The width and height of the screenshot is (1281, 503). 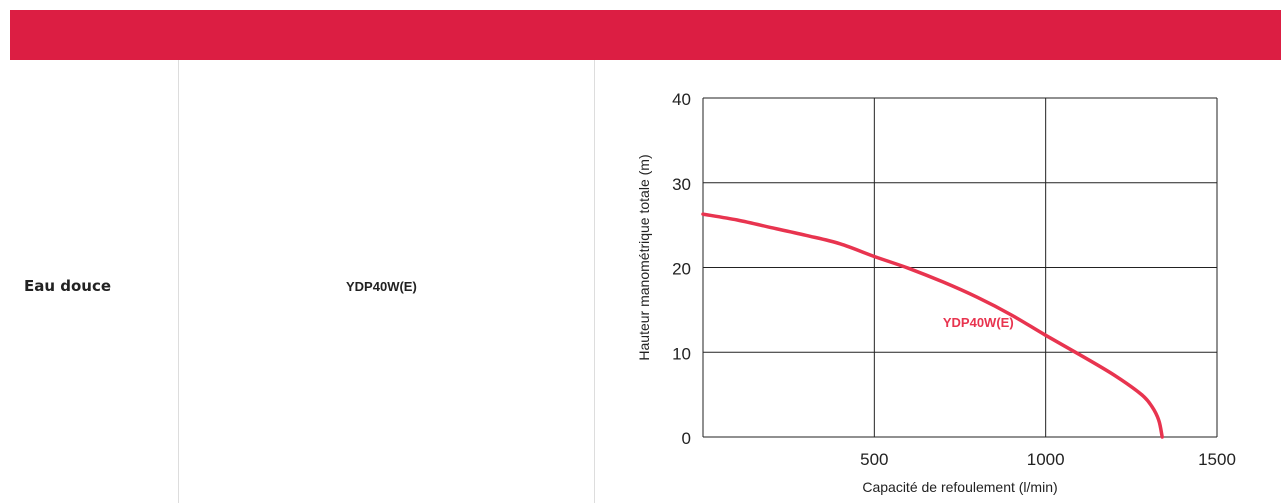 I want to click on x-axis-title: Capacité de refoulement (l/min), so click(x=959, y=487).